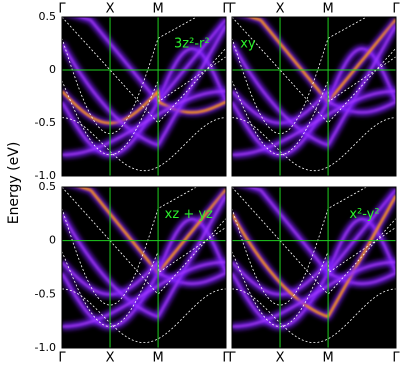  Describe the element at coordinates (192, 44) in the screenshot. I see `orbital-label: 3z²-r²` at that location.